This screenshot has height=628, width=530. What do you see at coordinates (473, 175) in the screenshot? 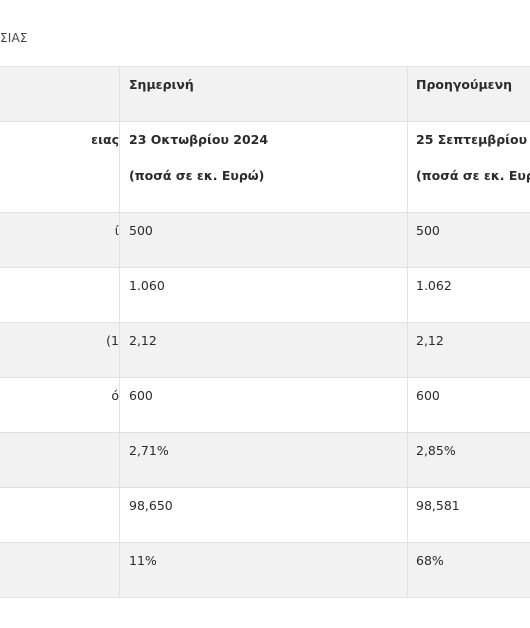
I see `previous-amount-unit: (ποσά σε εκ. Ευρώ` at bounding box center [473, 175].